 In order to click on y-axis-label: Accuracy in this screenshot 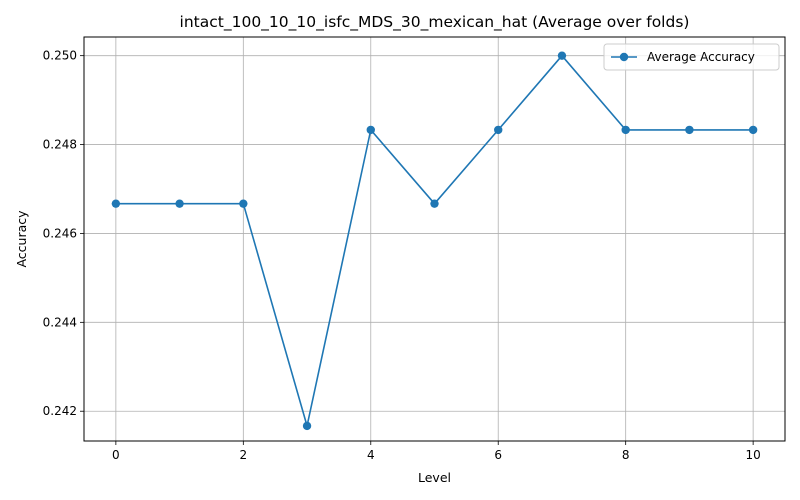, I will do `click(21, 239)`.